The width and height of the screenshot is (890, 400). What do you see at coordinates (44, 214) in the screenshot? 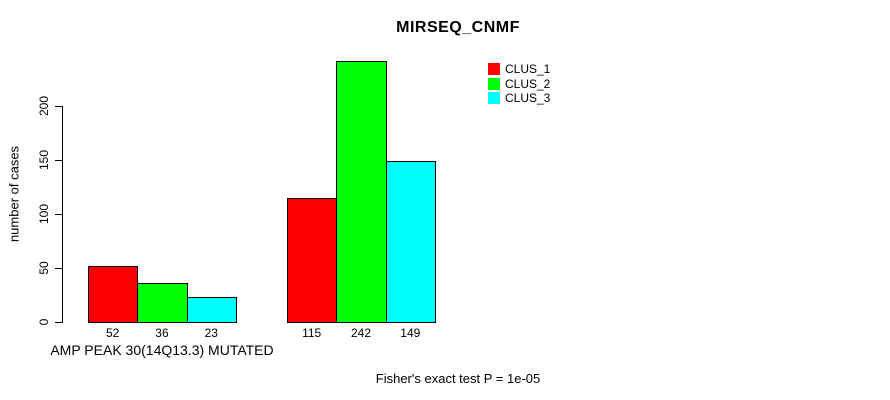
I see `y-axis-tick-label: 100` at bounding box center [44, 214].